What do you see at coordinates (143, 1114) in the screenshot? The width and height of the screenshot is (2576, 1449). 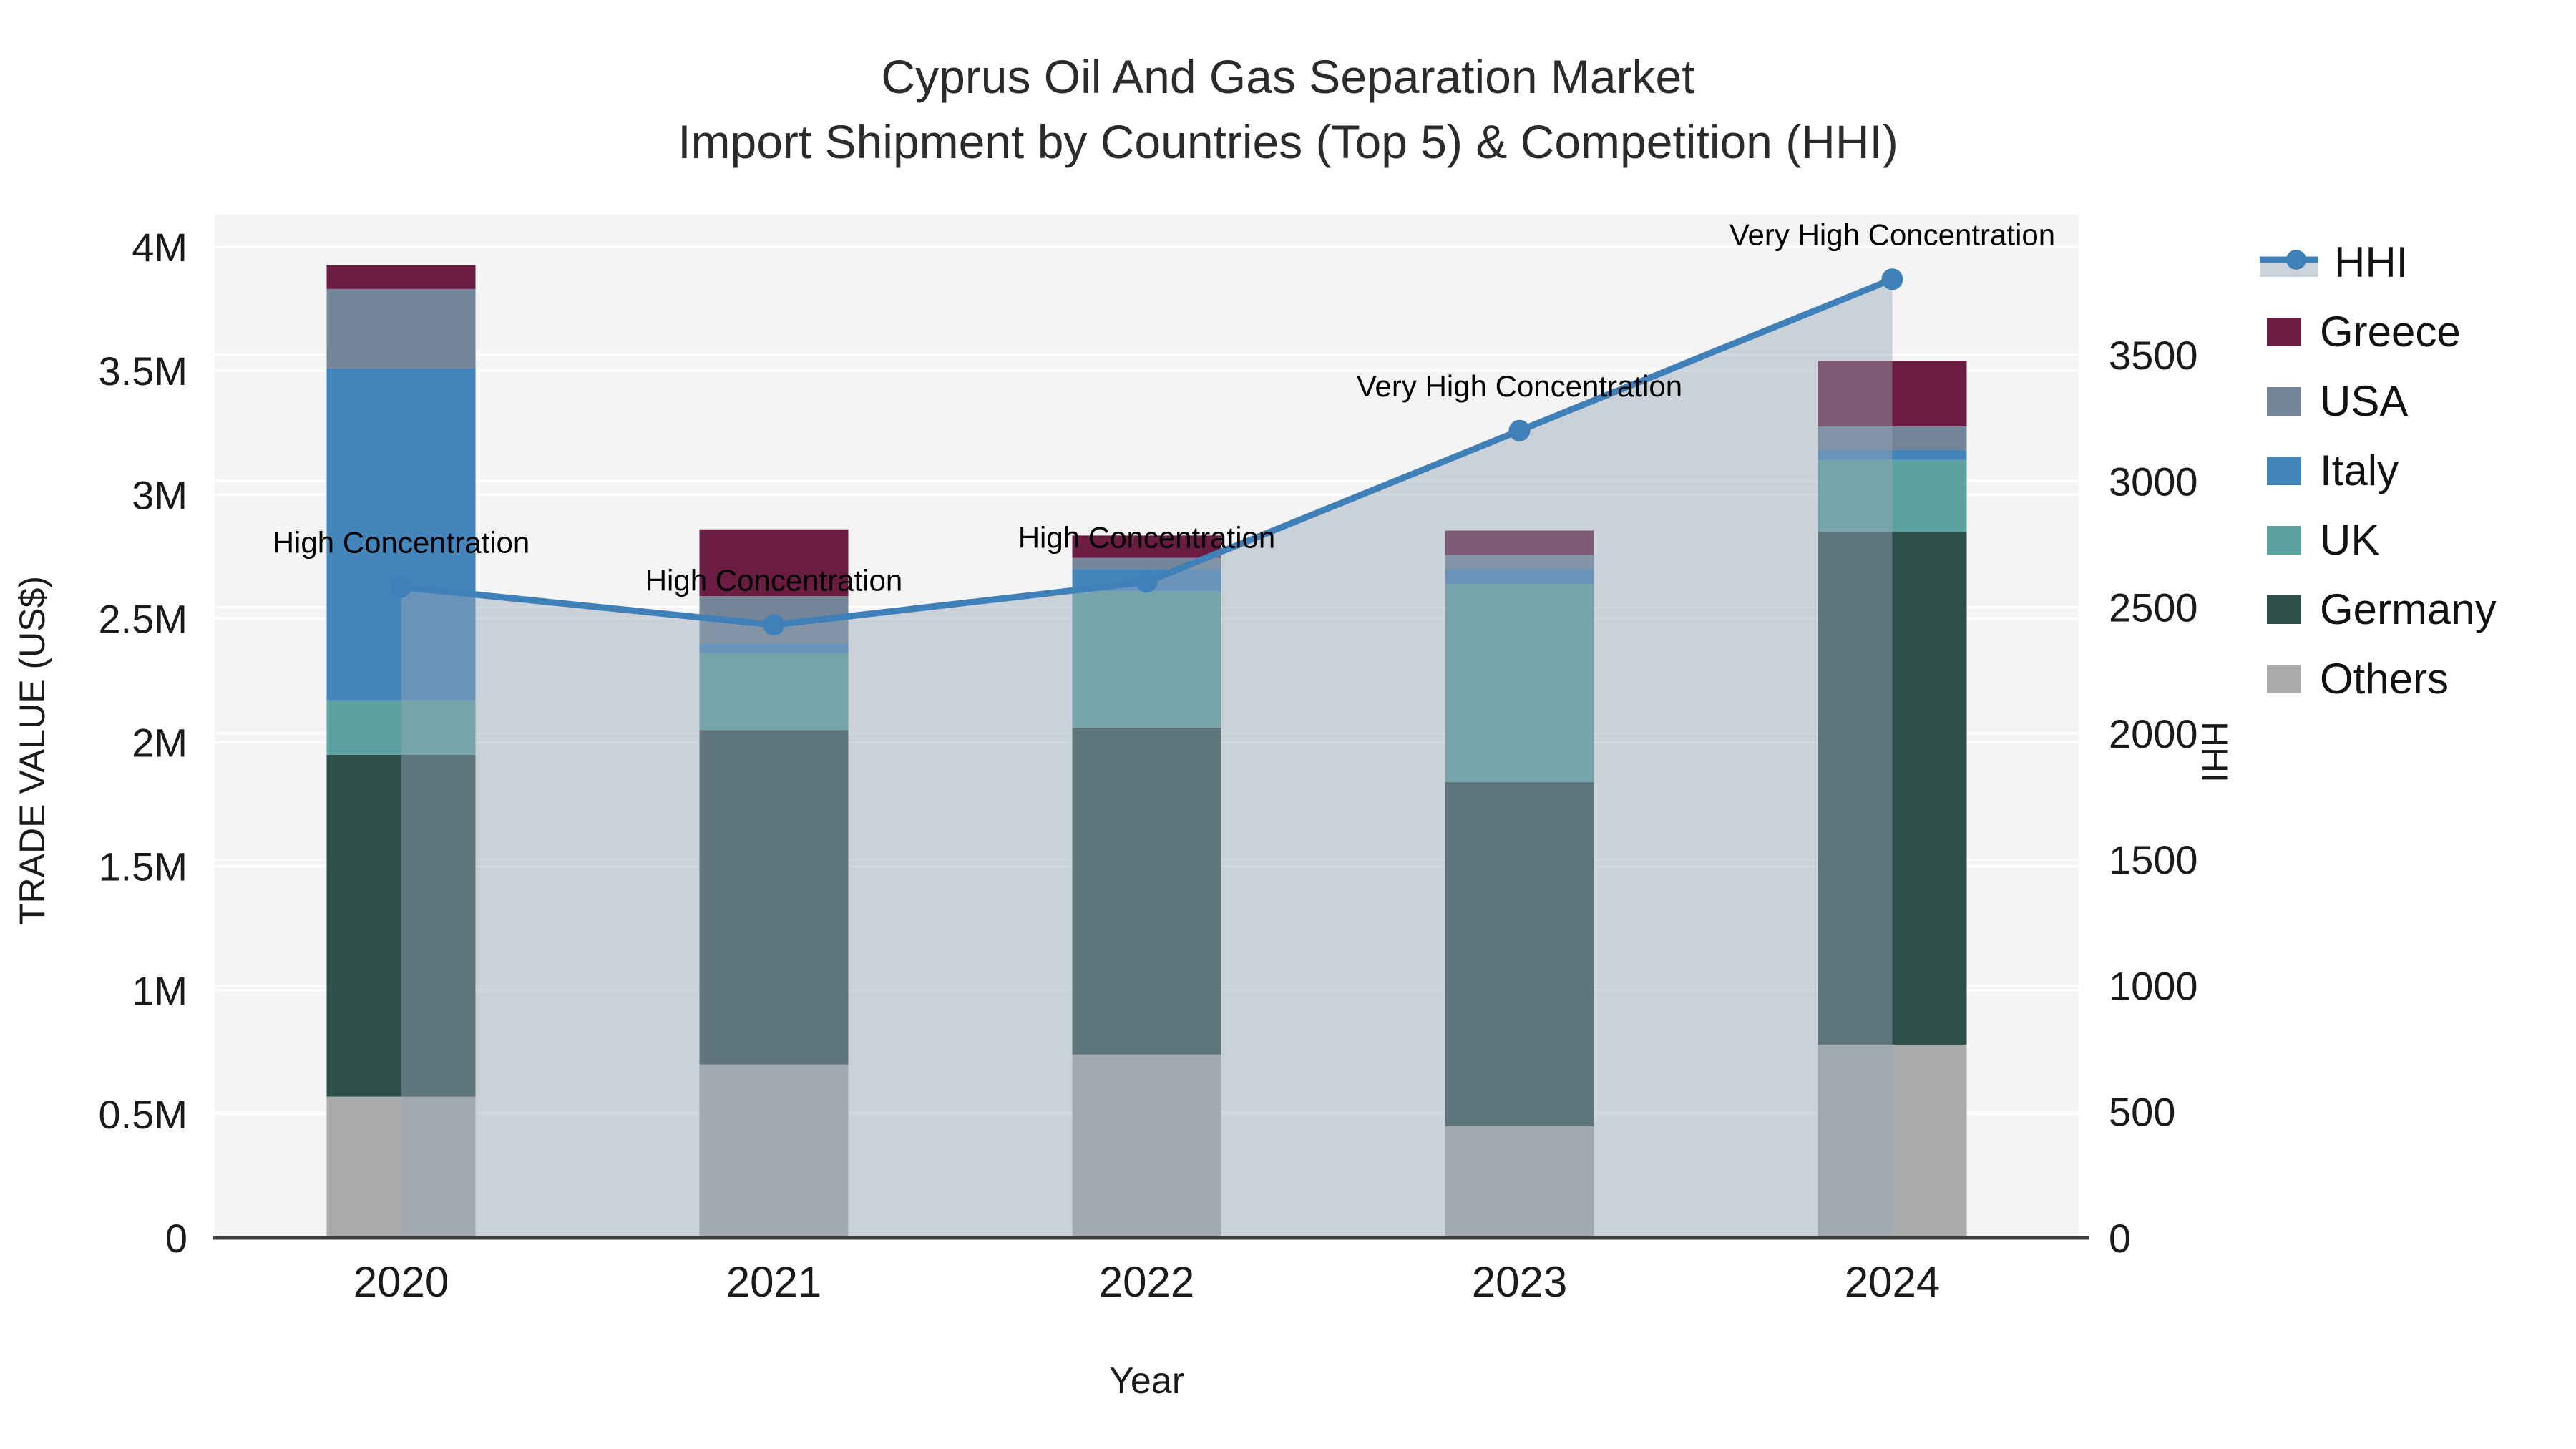 I see `y-left-tick-label: 0.5M` at bounding box center [143, 1114].